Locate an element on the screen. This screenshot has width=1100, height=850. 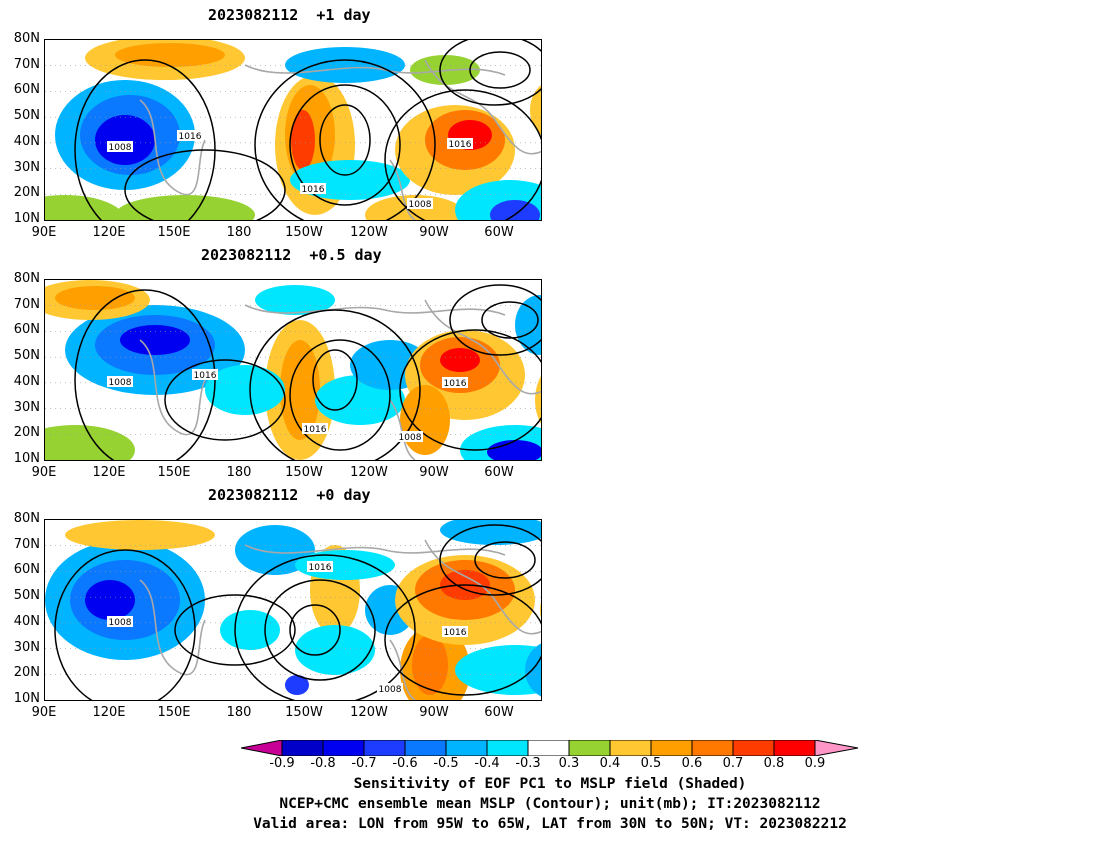
map-panel: 1008 1016 1008 1016 is located at coordinates (293, 610).